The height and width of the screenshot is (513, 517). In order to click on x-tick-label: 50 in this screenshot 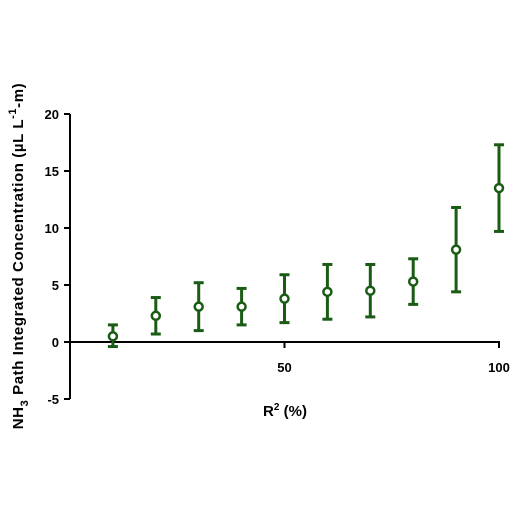, I will do `click(284, 367)`.